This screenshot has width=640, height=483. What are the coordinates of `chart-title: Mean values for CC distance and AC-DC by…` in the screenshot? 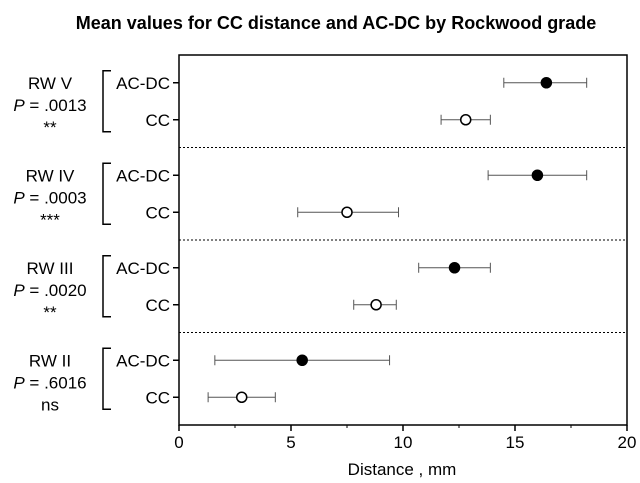 It's located at (336, 23).